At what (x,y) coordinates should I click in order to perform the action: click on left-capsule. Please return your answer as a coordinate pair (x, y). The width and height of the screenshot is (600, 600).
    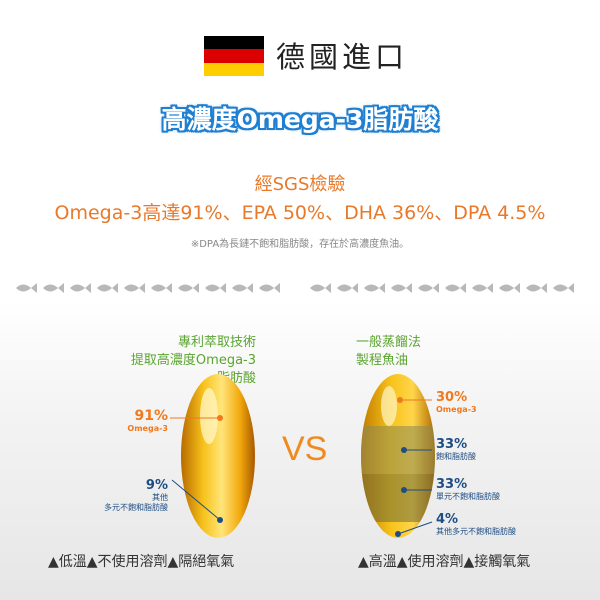
    Looking at the image, I should click on (218, 456).